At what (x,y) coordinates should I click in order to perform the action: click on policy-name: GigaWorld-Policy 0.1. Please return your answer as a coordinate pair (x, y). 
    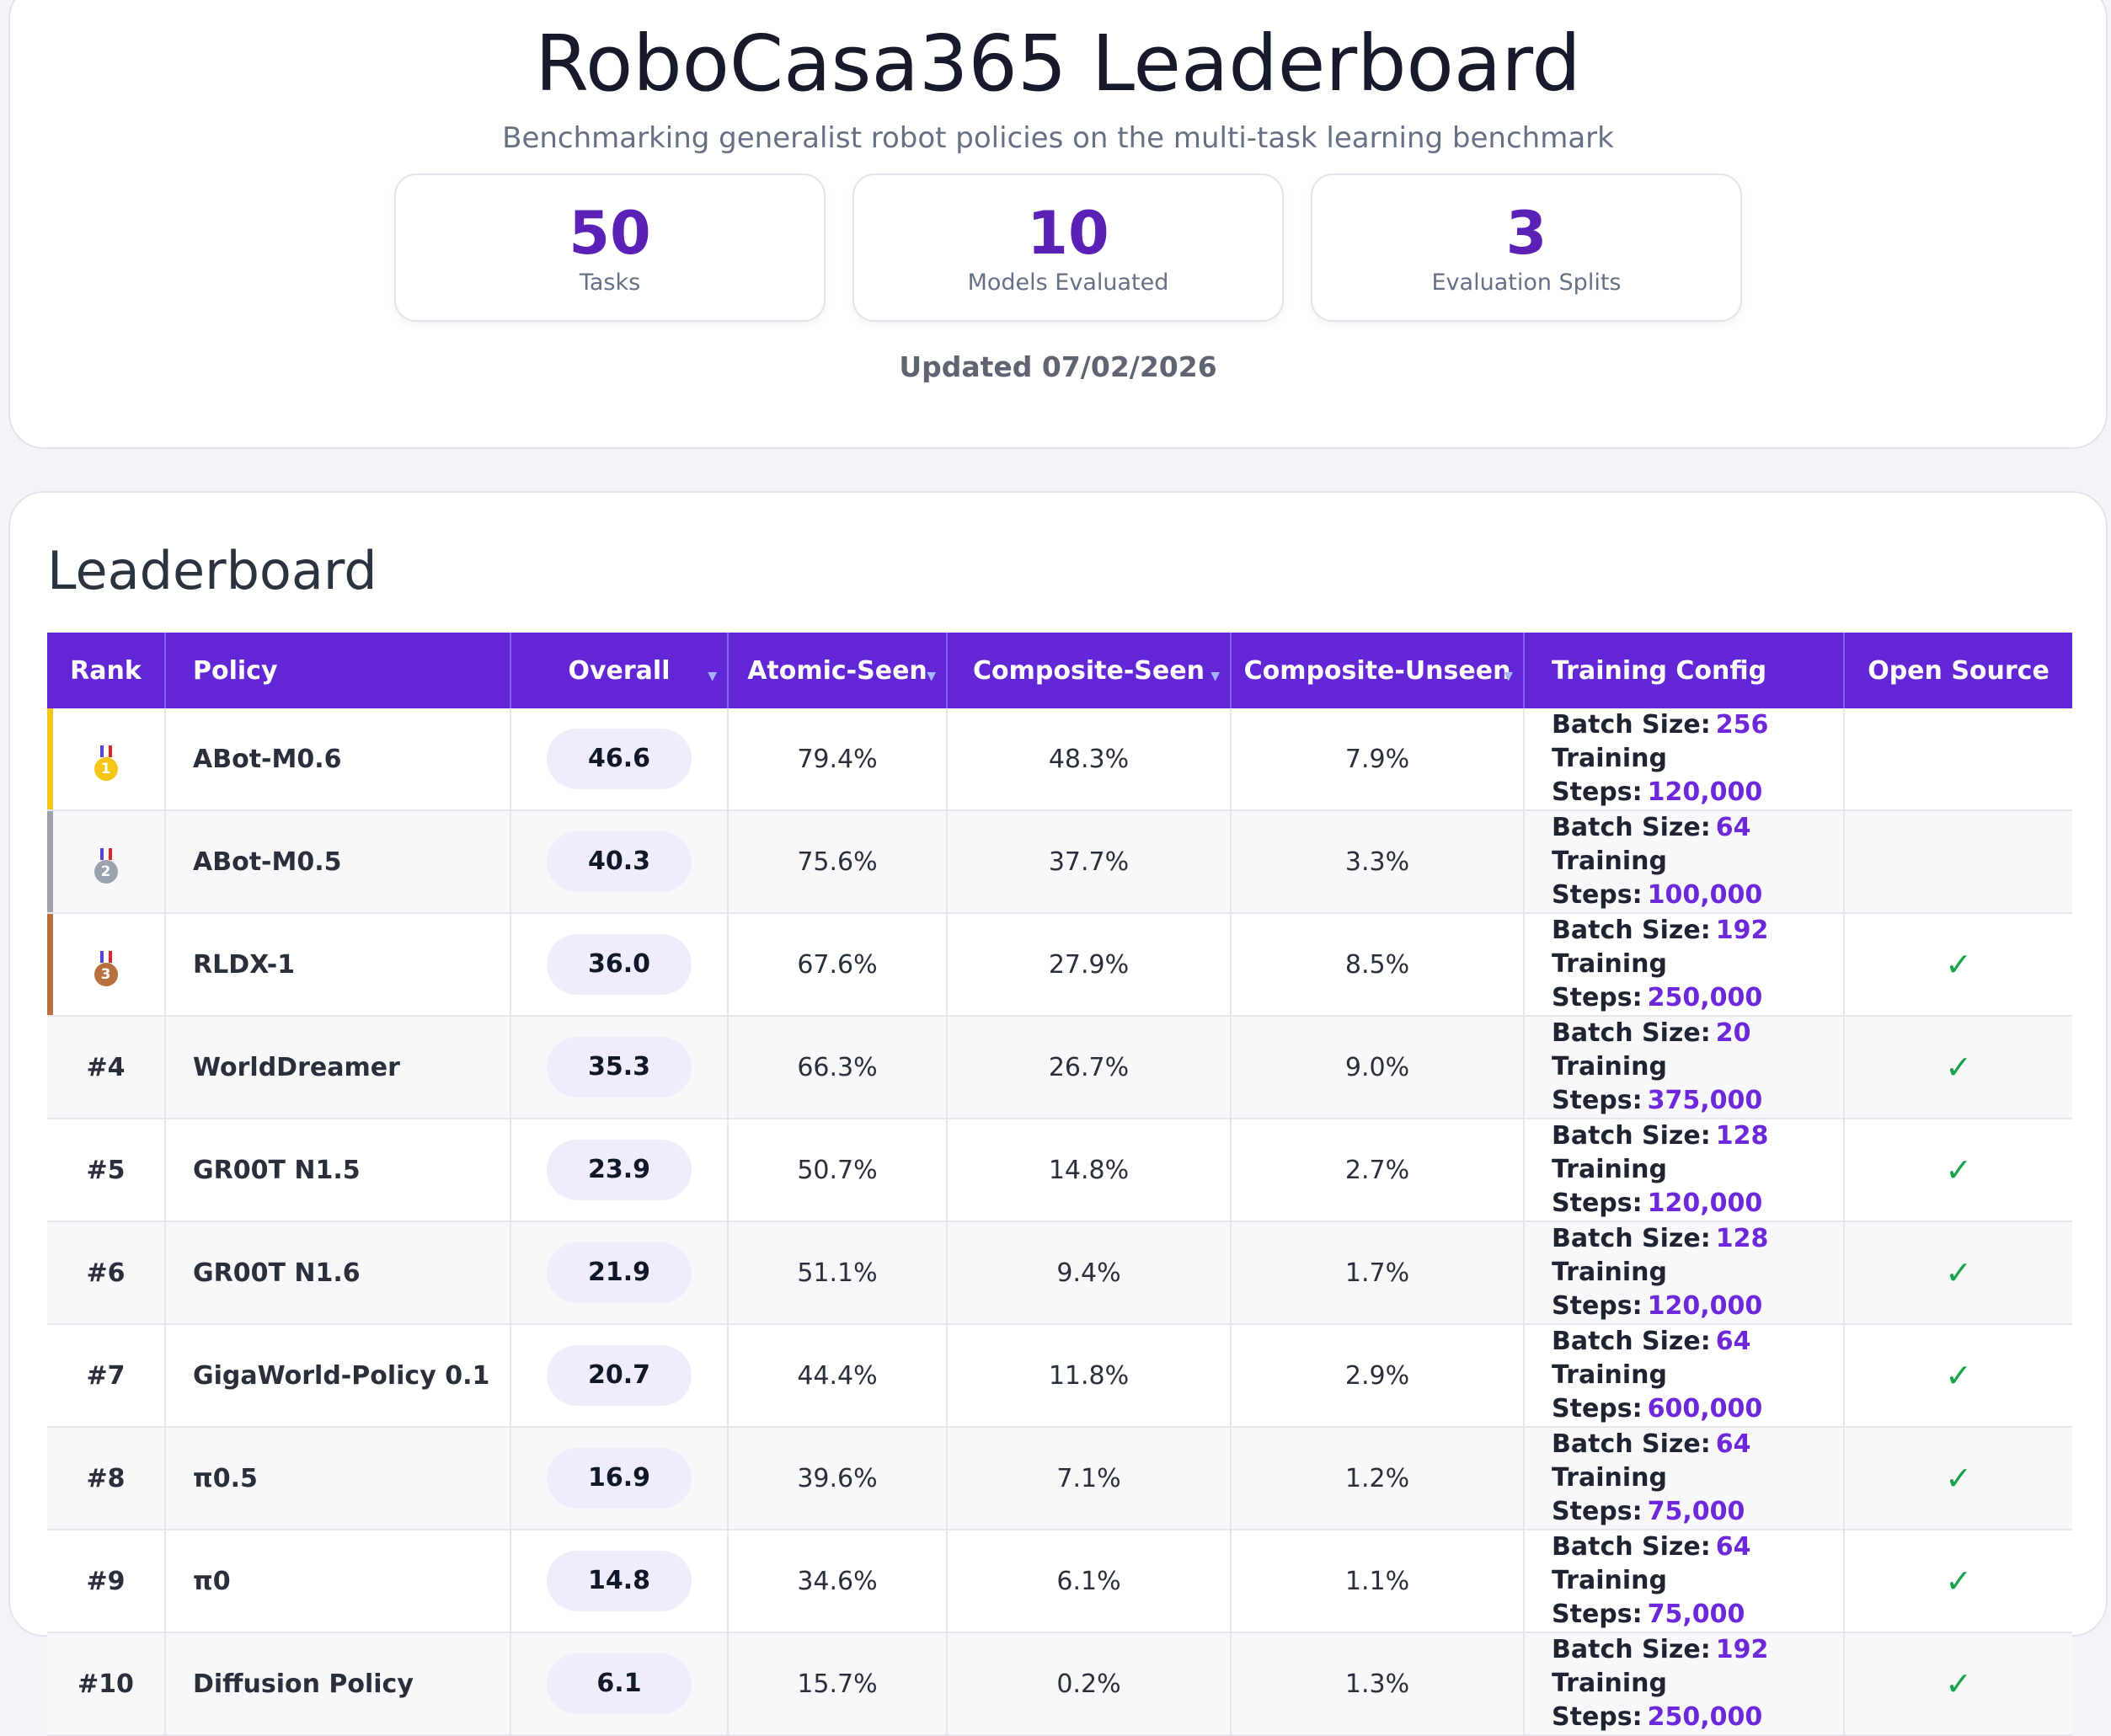
    Looking at the image, I should click on (338, 1376).